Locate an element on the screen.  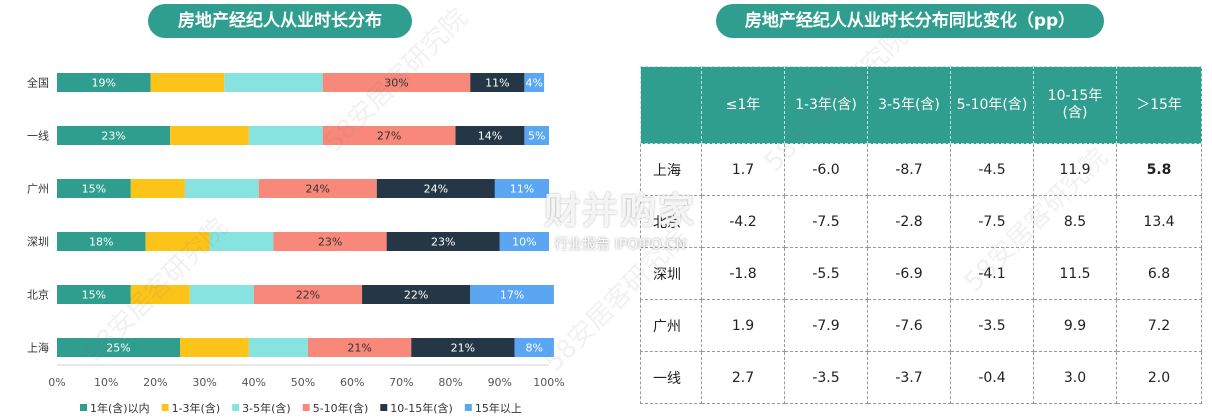
right-table-title: 房地产经纪人从业时长分布同比变化（pp） is located at coordinates (910, 21).